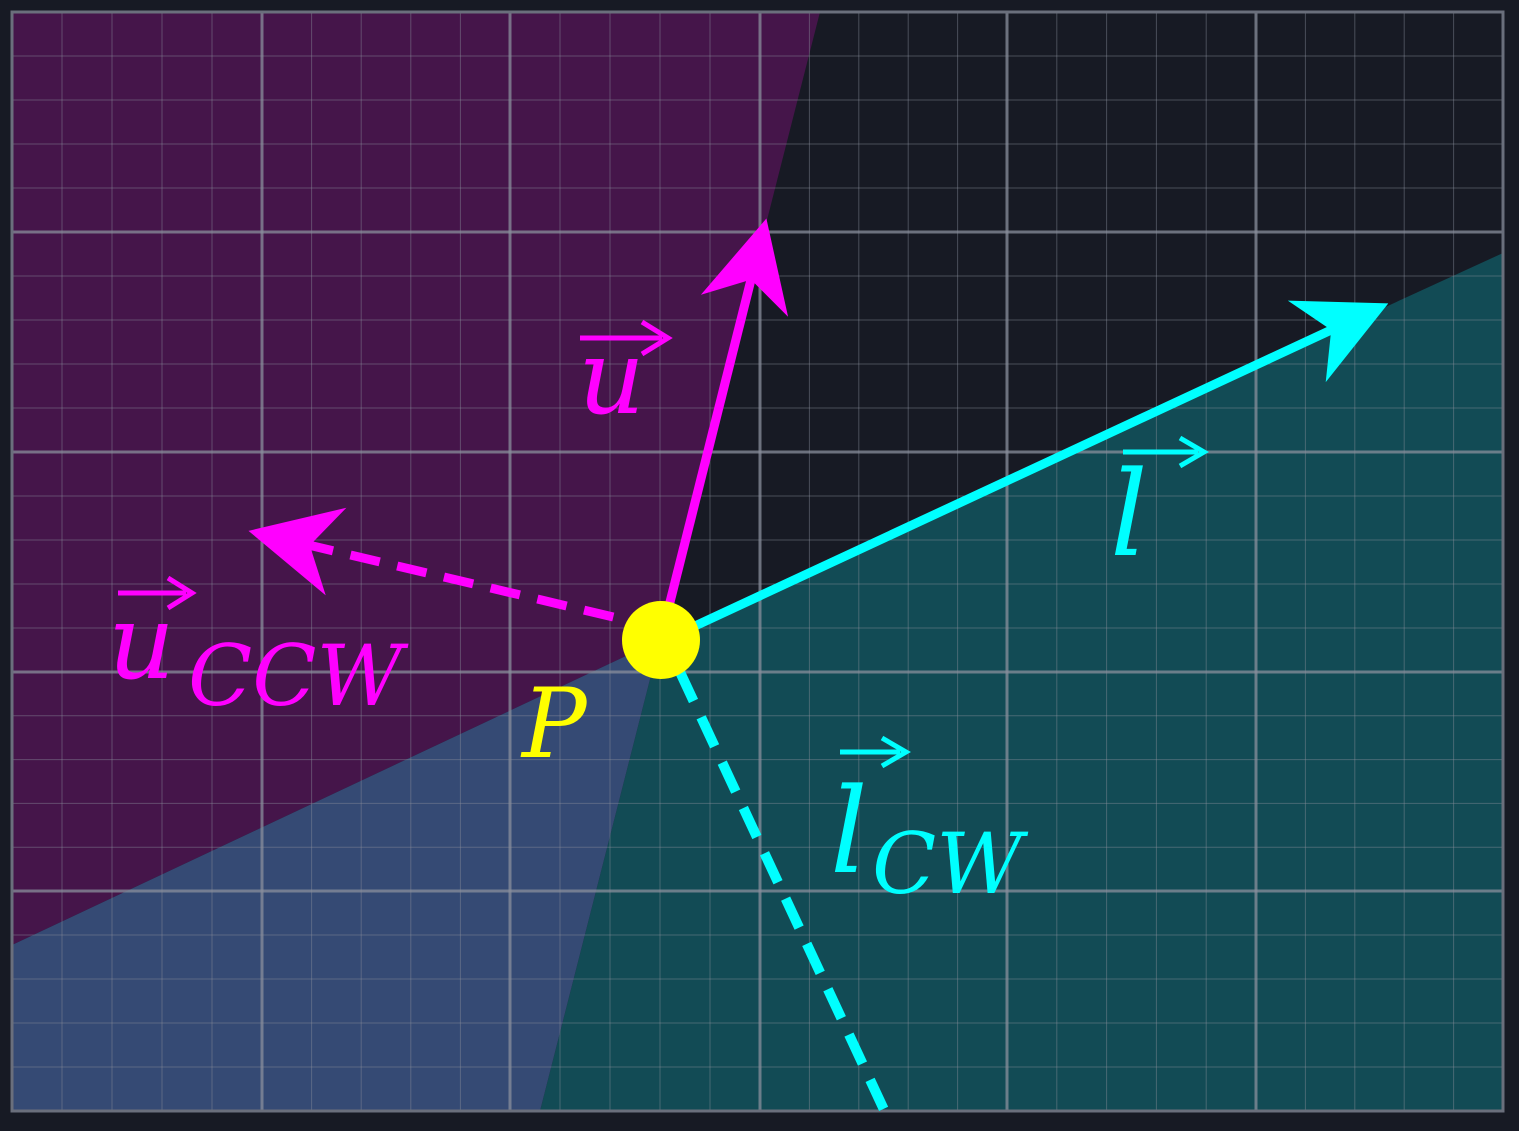 The width and height of the screenshot is (1519, 1131). I want to click on u-ccw-vector, so click(455, 570).